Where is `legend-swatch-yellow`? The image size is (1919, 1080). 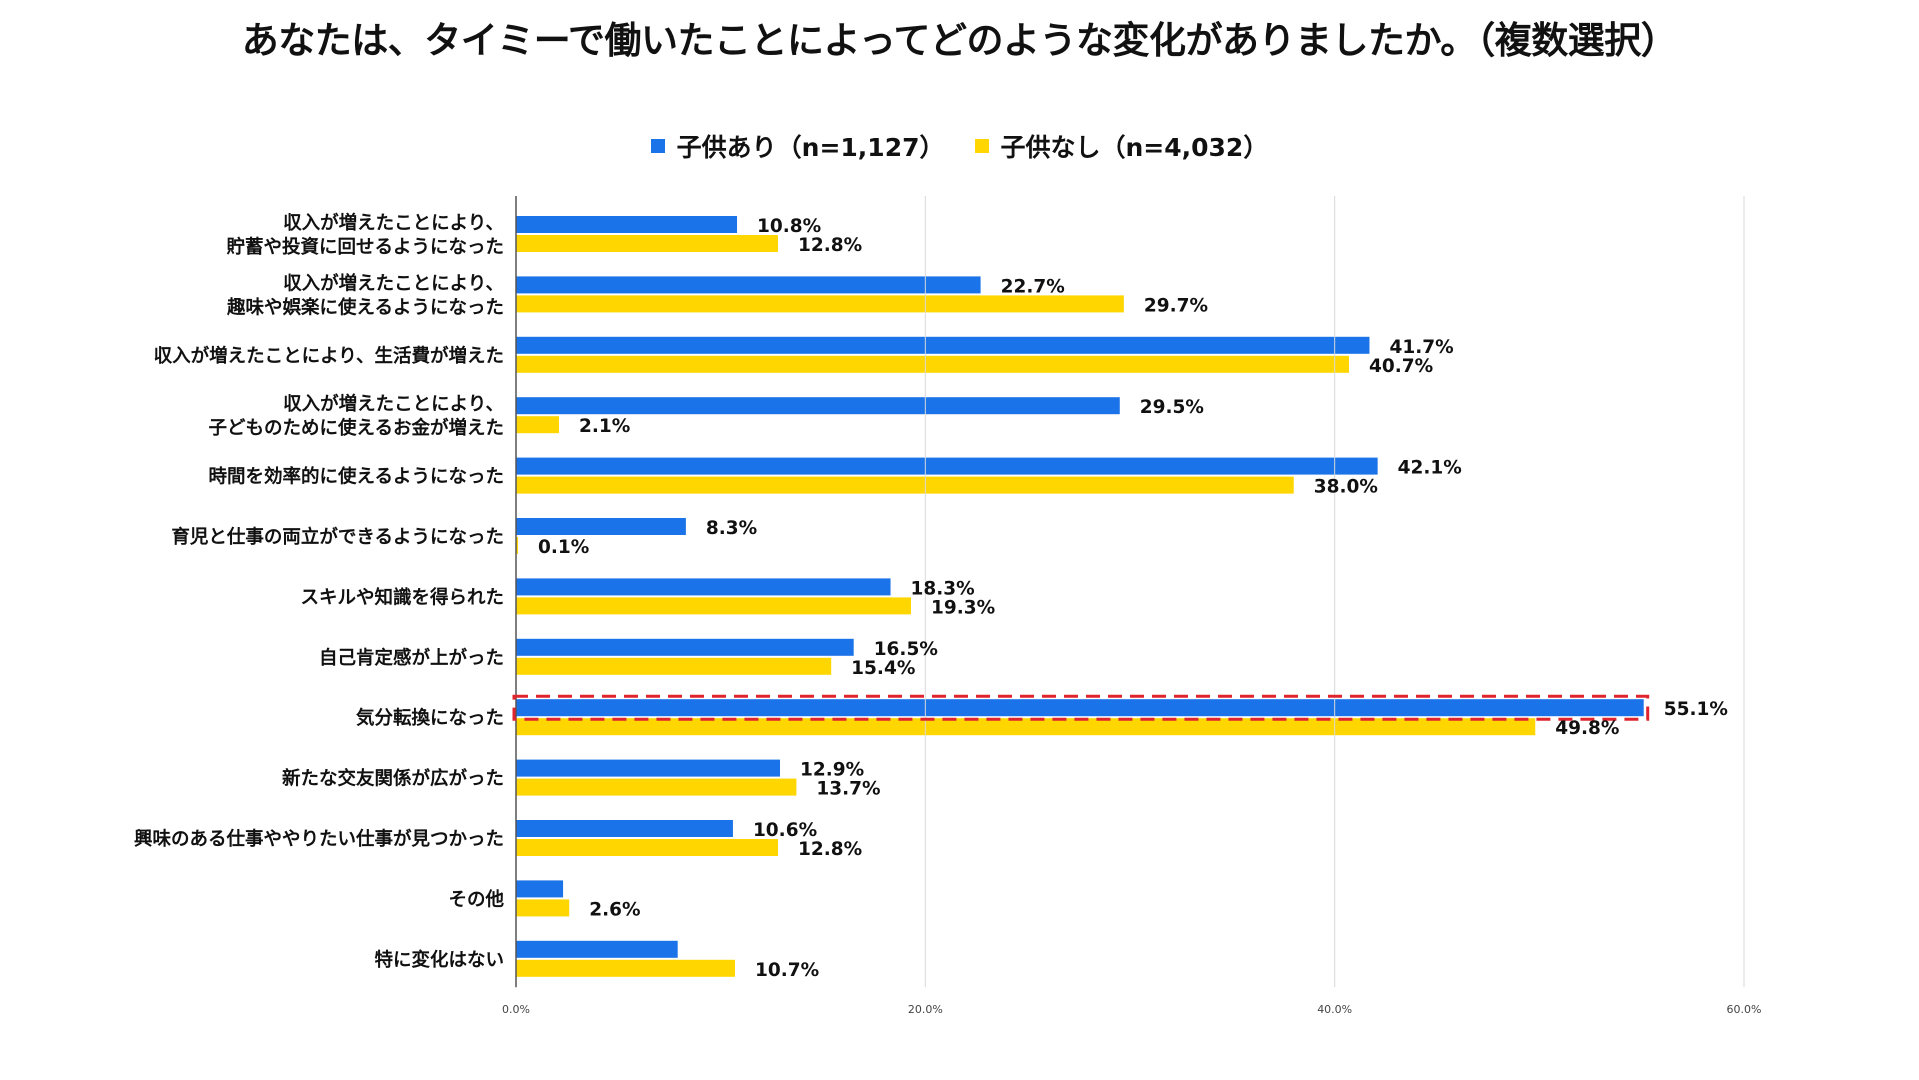 legend-swatch-yellow is located at coordinates (981, 146).